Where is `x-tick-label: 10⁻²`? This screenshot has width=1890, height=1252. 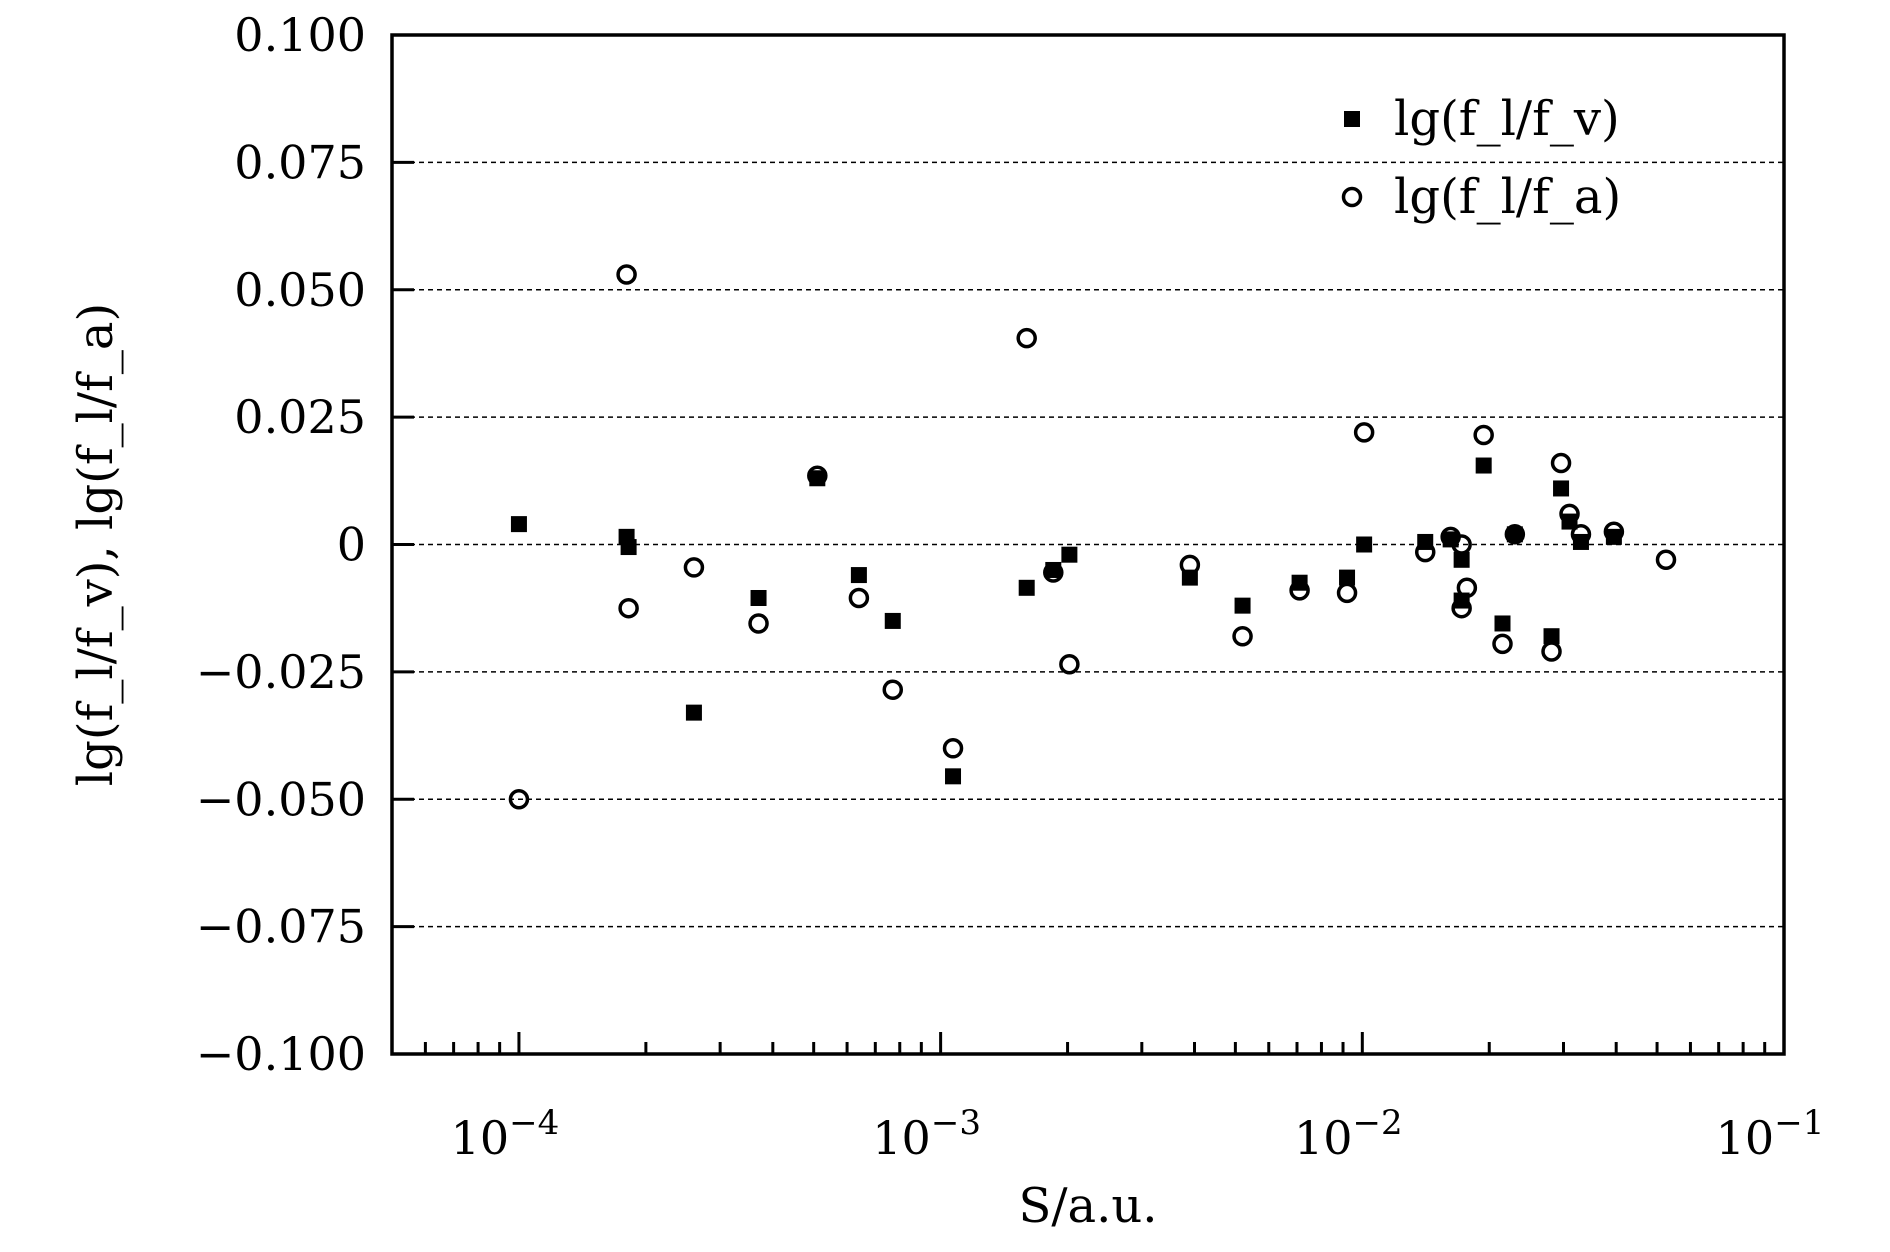
x-tick-label: 10⁻² is located at coordinates (1348, 1134).